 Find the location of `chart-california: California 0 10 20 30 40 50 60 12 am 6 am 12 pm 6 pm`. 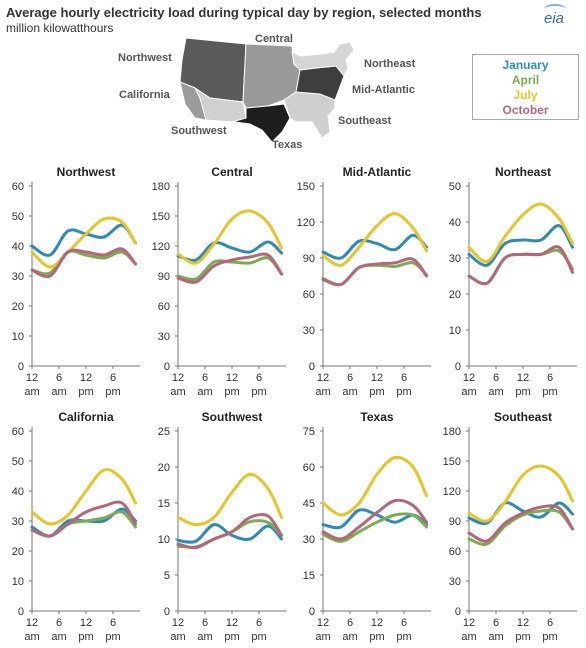

chart-california: California 0 10 20 30 40 50 60 12 am 6 am 12 pm 6 pm is located at coordinates (76, 526).